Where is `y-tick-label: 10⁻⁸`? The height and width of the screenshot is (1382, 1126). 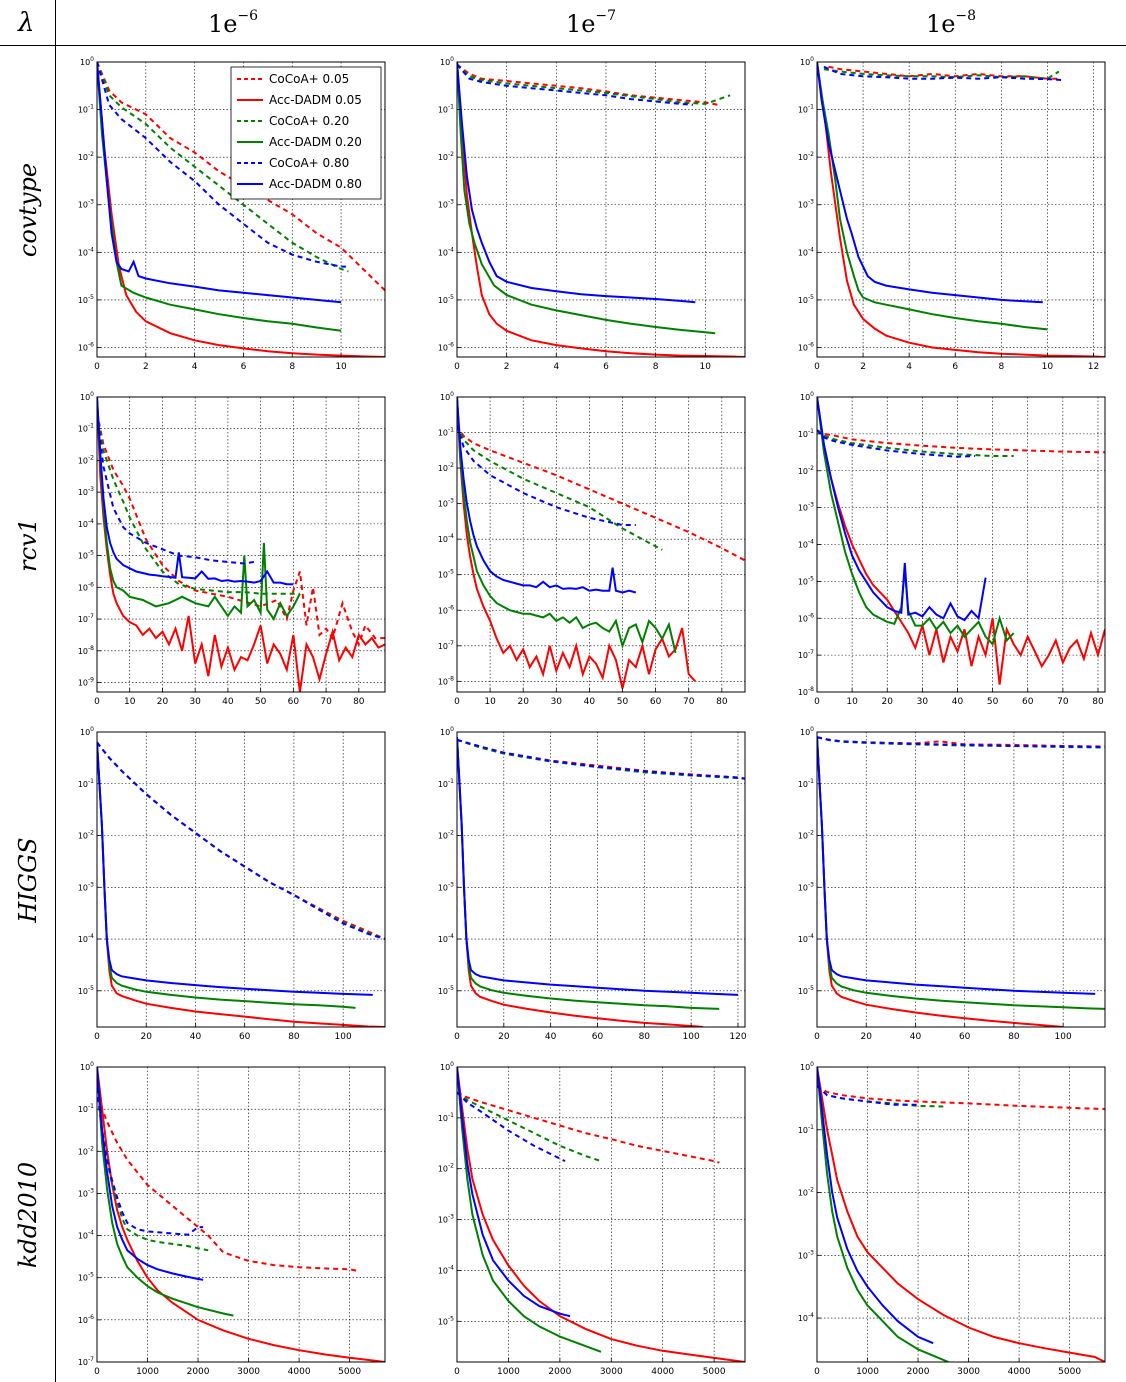
y-tick-label: 10⁻⁸ is located at coordinates (86, 650).